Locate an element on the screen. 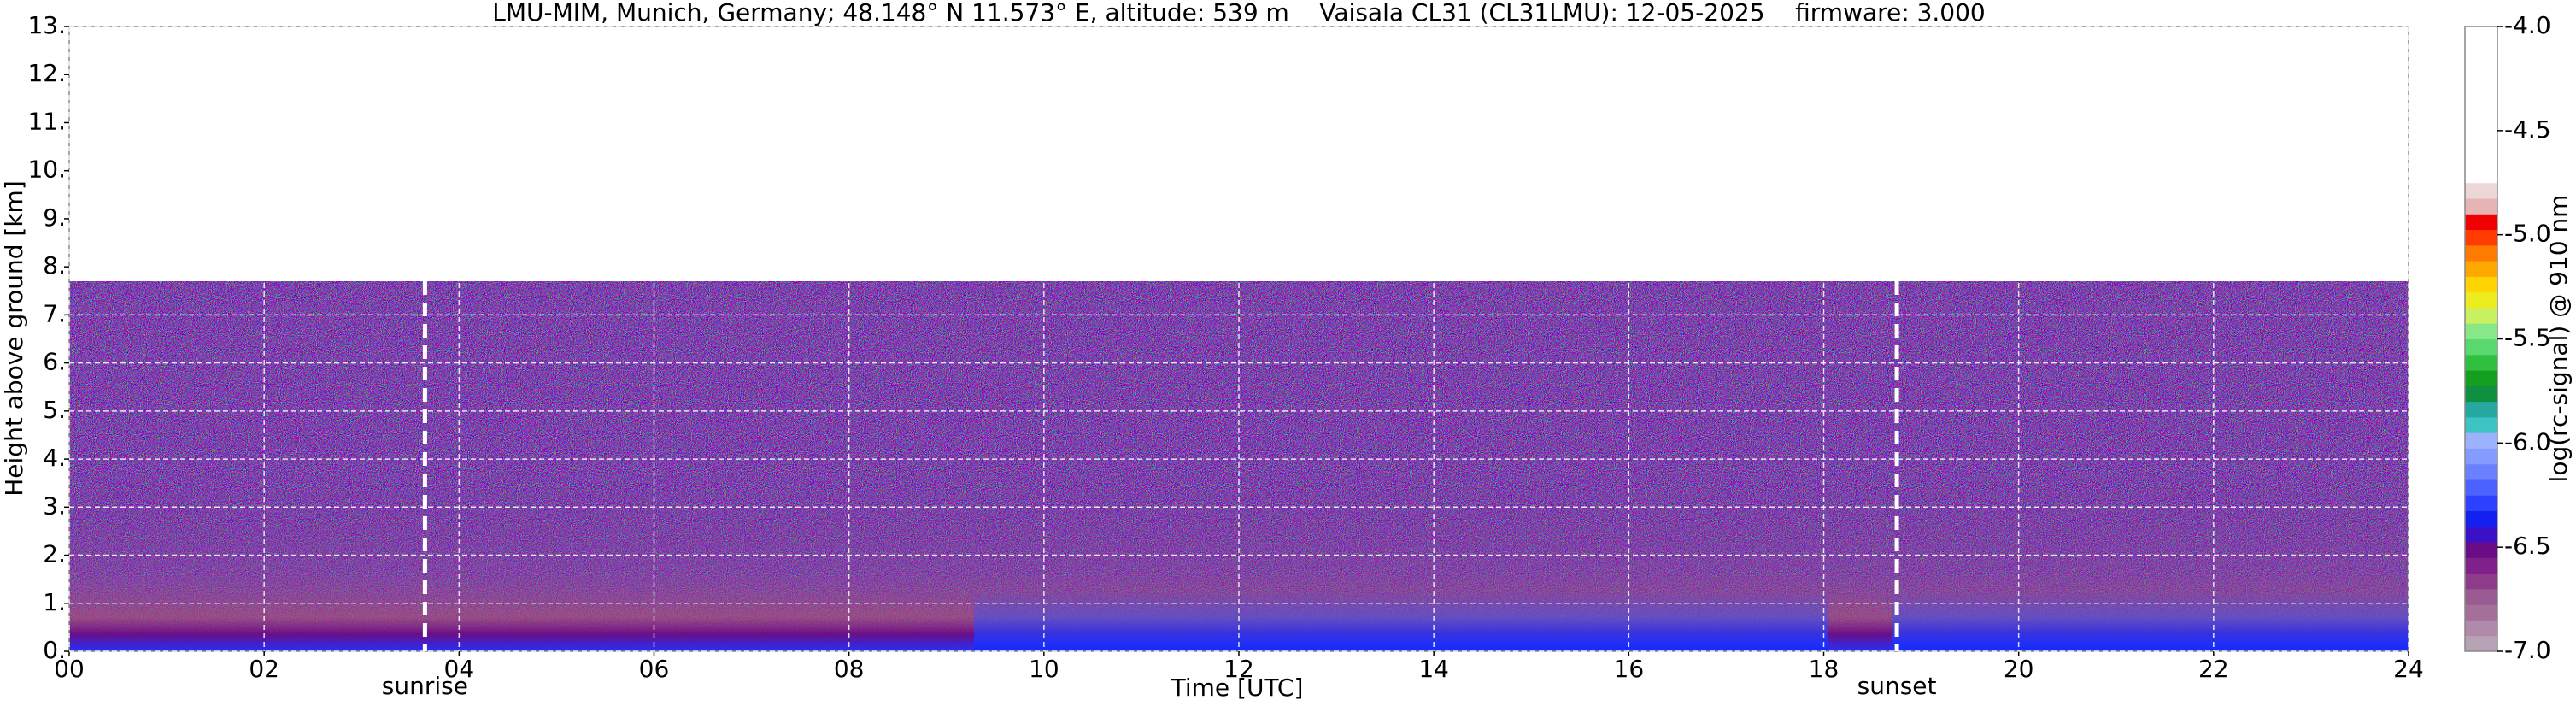  colorbar-tick-label: -6.0 is located at coordinates (2527, 441).